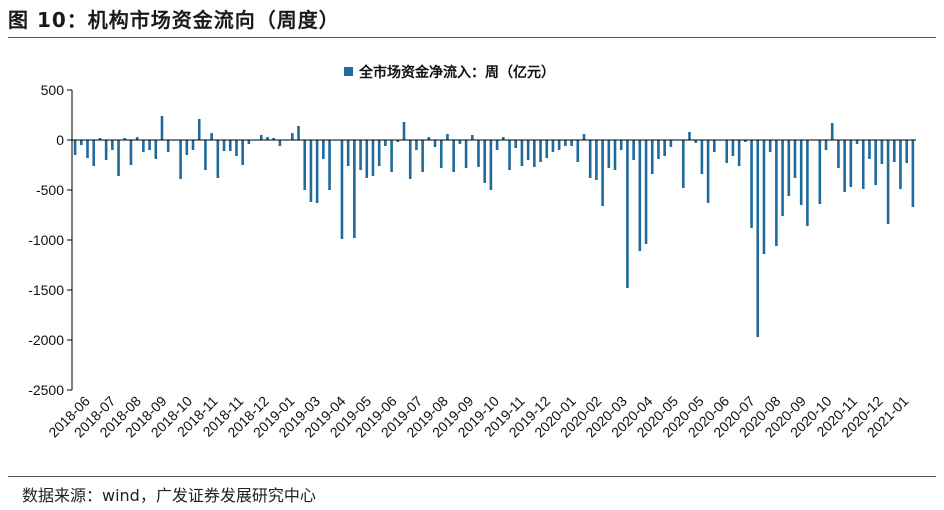  Describe the element at coordinates (348, 71) in the screenshot. I see `legend-swatch` at that location.